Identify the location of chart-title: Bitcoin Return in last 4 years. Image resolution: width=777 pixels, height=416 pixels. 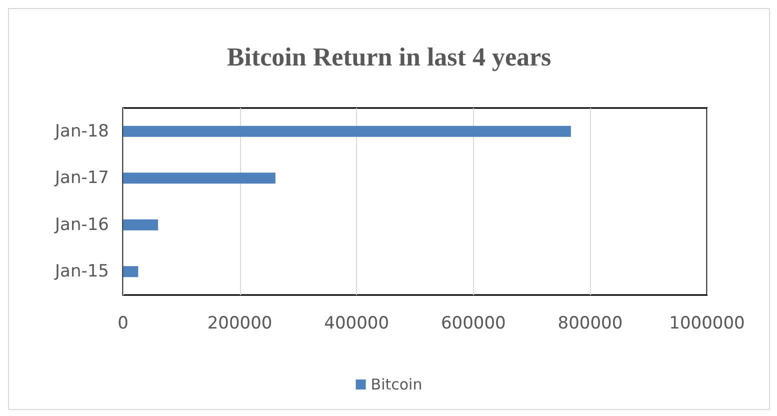
(389, 57).